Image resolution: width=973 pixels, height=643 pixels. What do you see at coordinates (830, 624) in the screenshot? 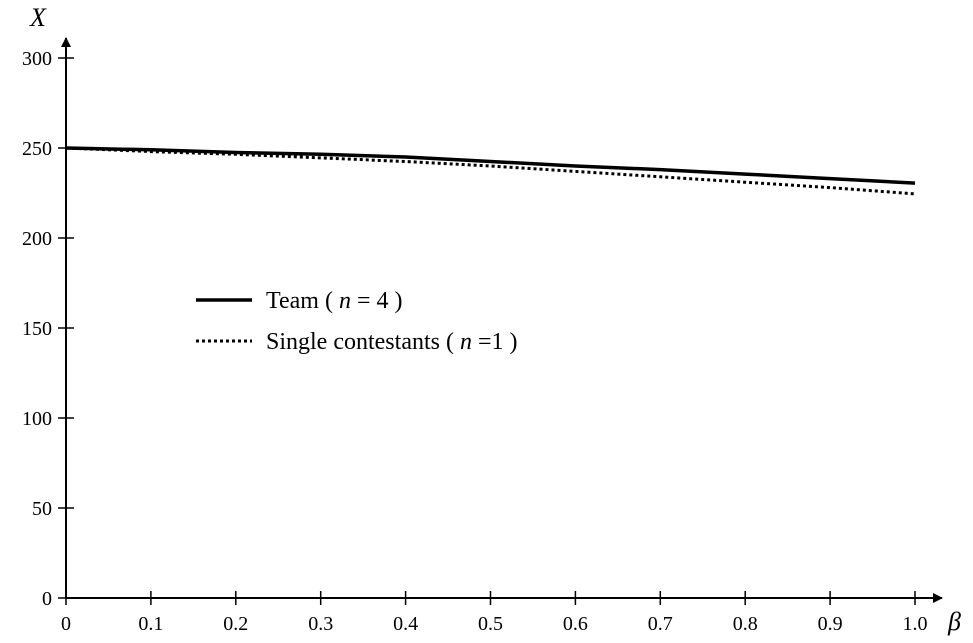
I see `x-tick-label: 0.9` at bounding box center [830, 624].